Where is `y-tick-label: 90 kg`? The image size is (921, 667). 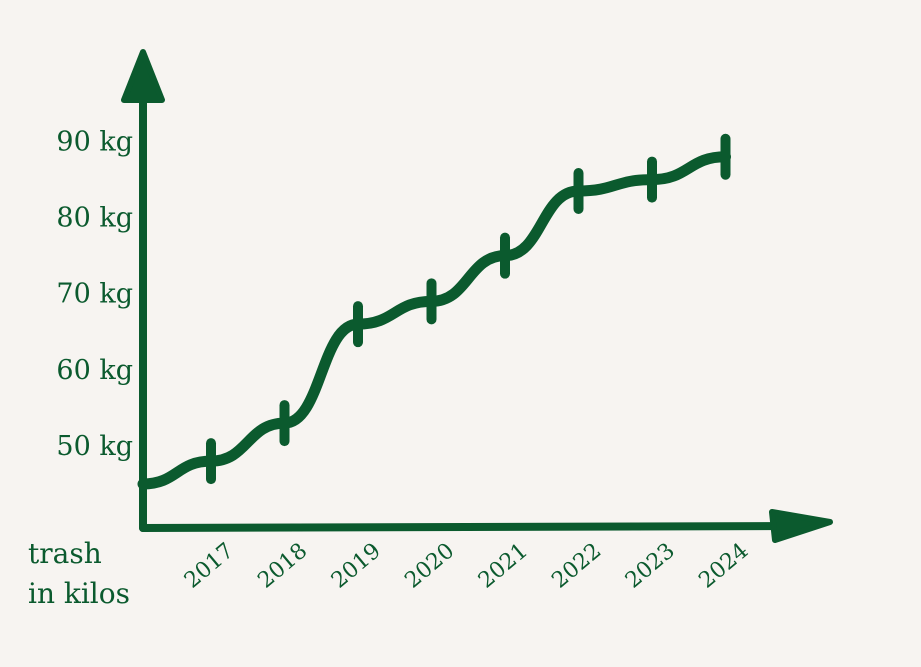
y-tick-label: 90 kg is located at coordinates (94, 142).